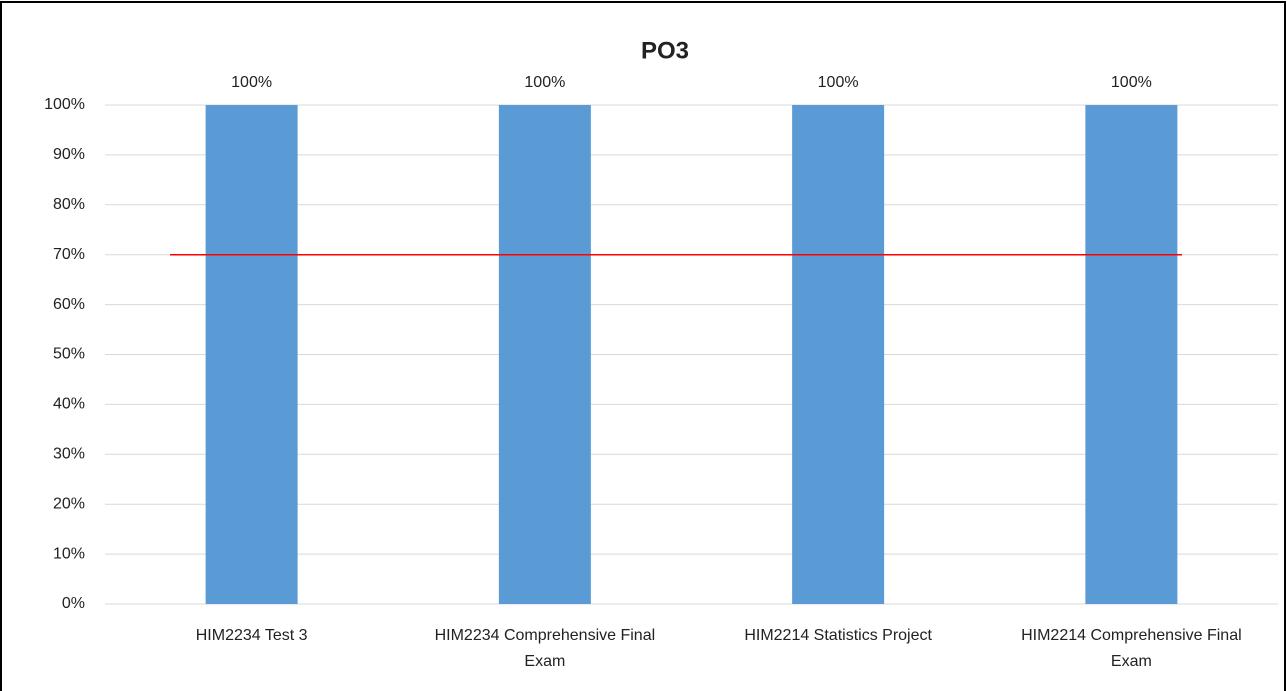 Image resolution: width=1287 pixels, height=691 pixels. I want to click on y-tick-label: 60%, so click(69, 304).